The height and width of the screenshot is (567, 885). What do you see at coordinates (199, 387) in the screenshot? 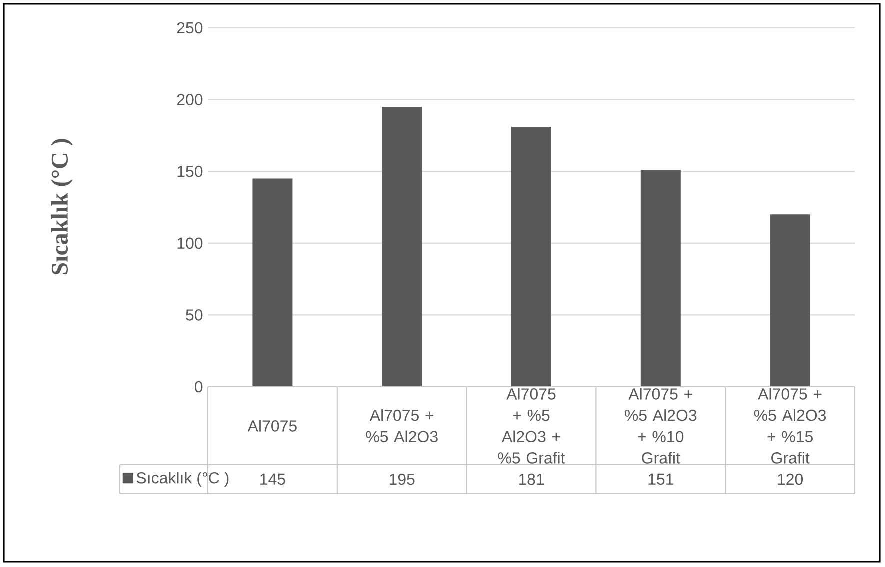
I see `y-tick-label: 0` at bounding box center [199, 387].